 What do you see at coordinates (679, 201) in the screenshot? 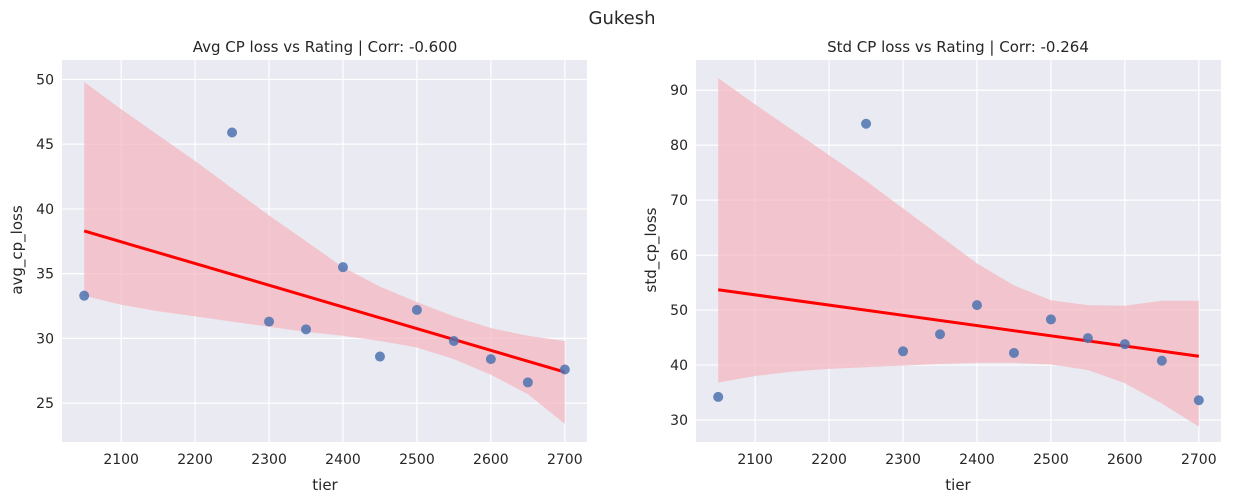
I see `y-tick-label: 70` at bounding box center [679, 201].